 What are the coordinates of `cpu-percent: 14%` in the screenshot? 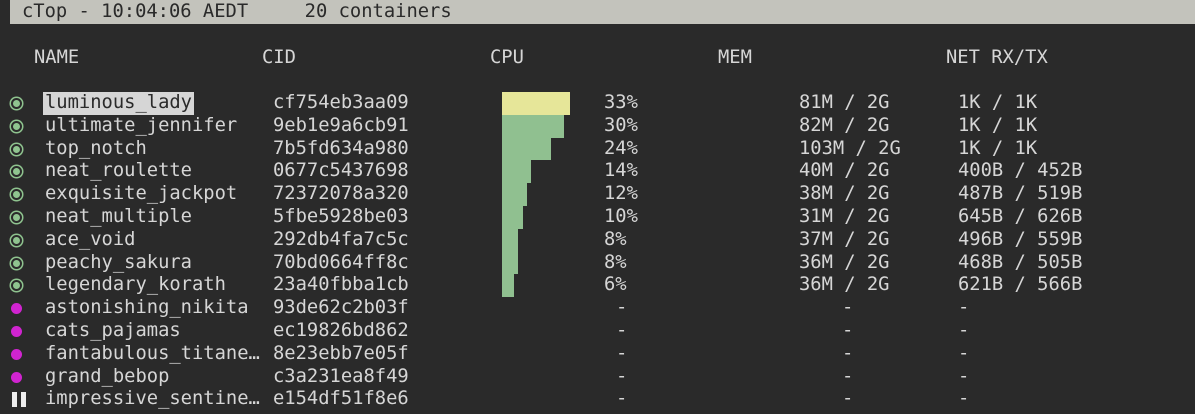 It's located at (621, 171).